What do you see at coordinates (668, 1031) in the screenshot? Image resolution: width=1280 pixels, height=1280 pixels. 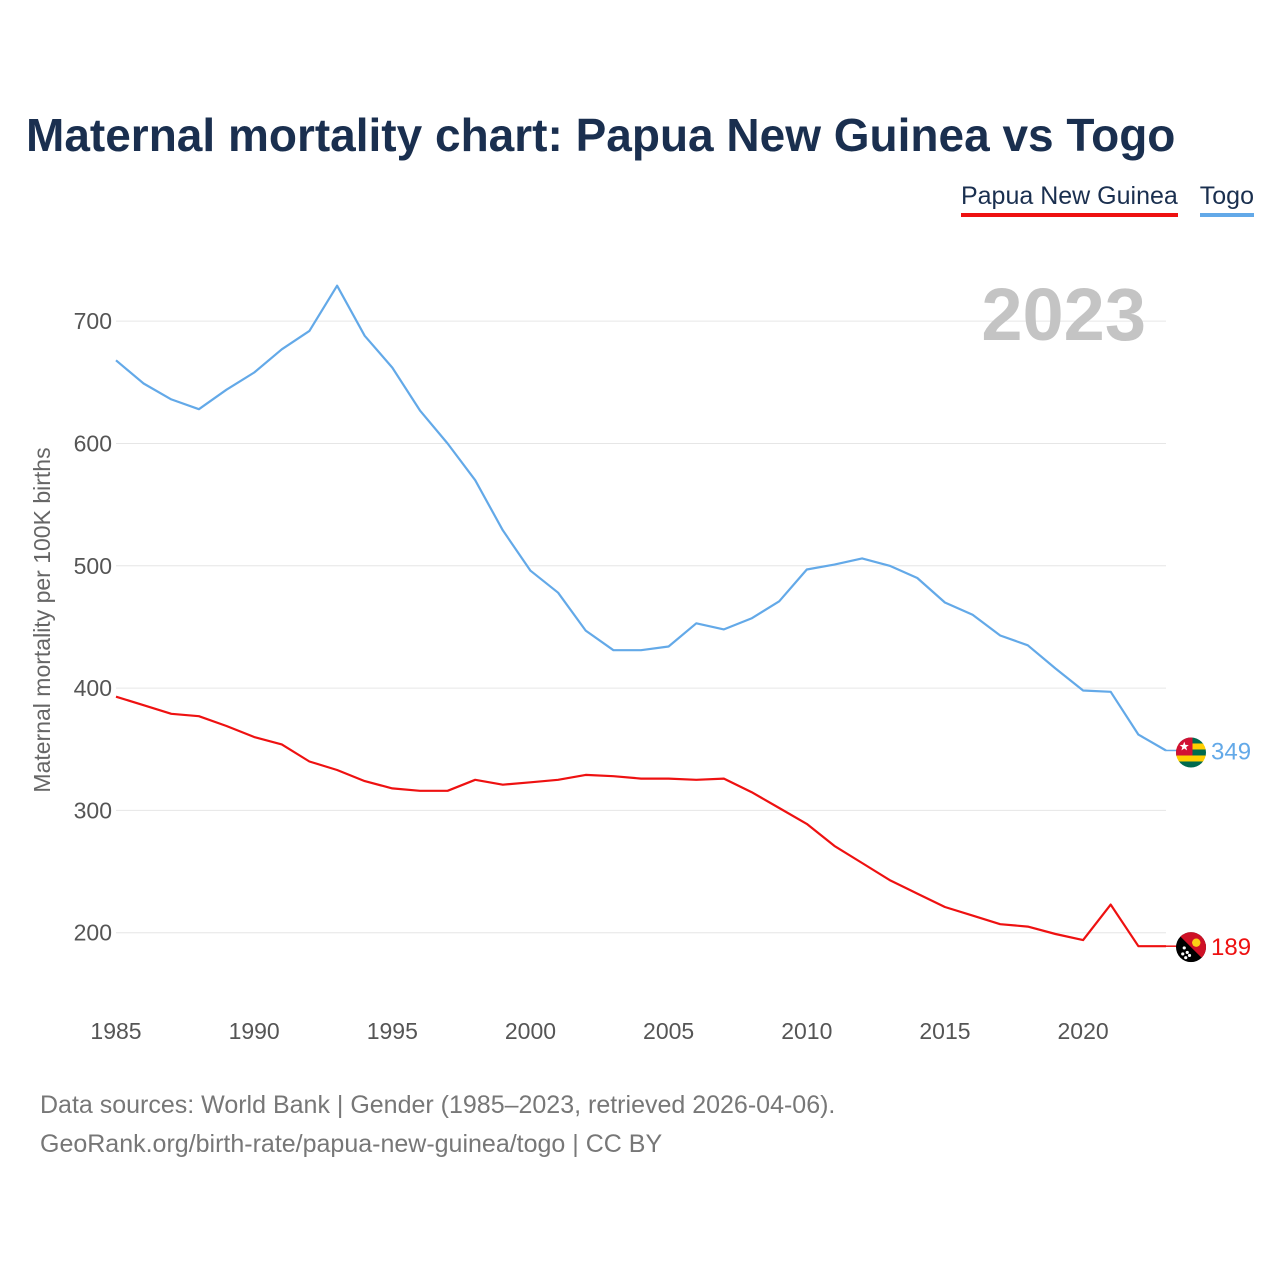 I see `x-tick-label: 2005` at bounding box center [668, 1031].